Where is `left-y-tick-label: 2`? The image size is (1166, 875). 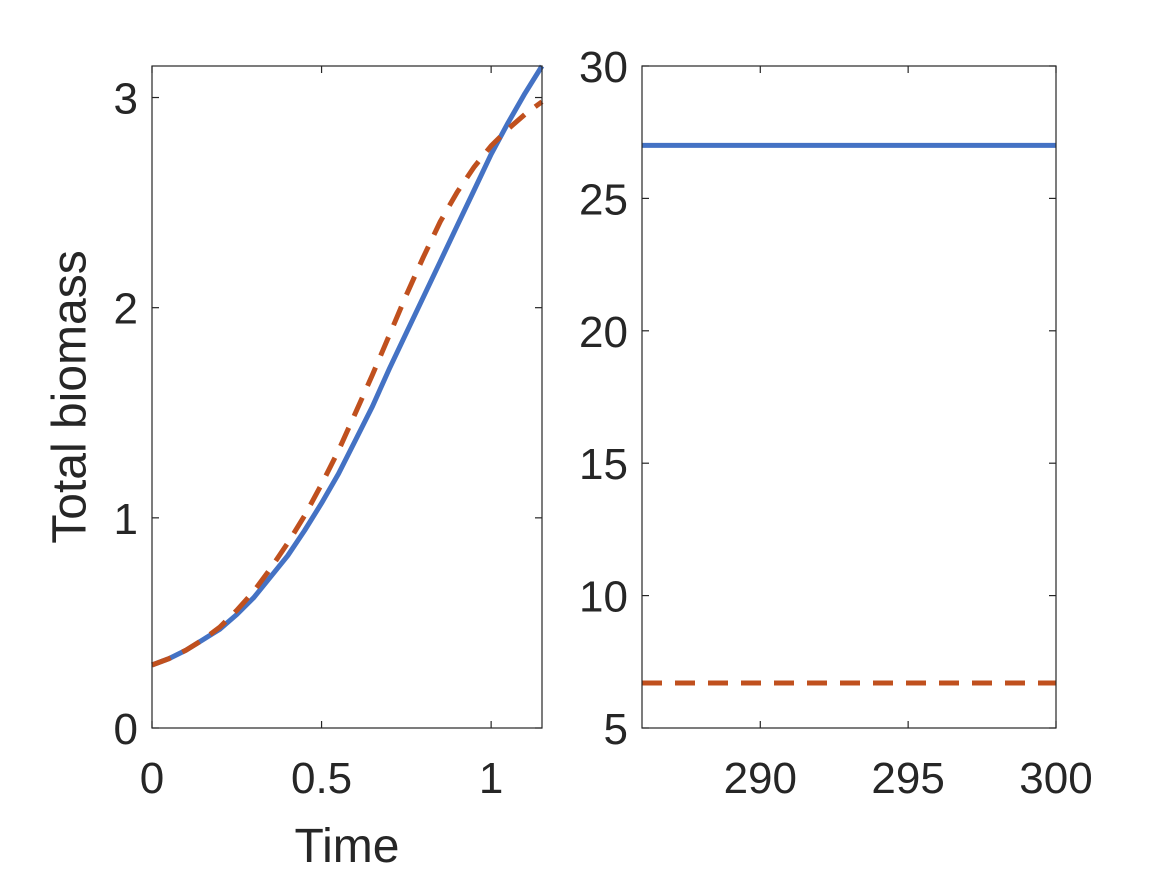 left-y-tick-label: 2 is located at coordinates (126, 309).